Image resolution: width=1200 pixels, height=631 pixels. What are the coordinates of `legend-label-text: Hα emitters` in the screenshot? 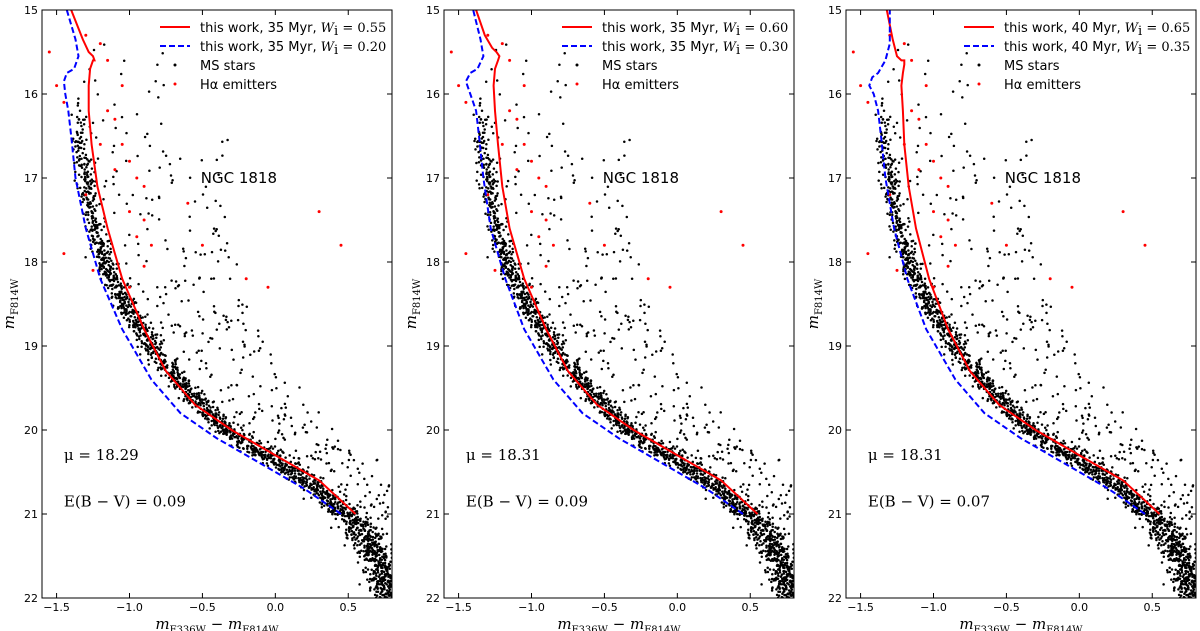 It's located at (238, 85).